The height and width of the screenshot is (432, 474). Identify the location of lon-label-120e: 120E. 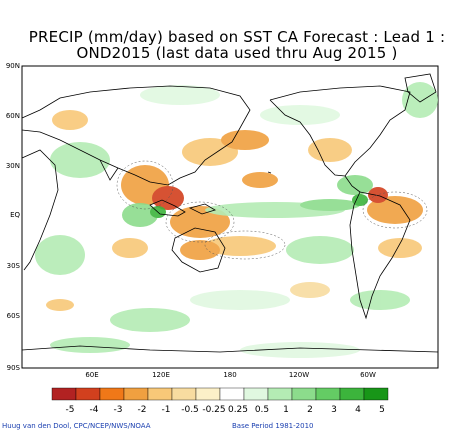
(161, 375).